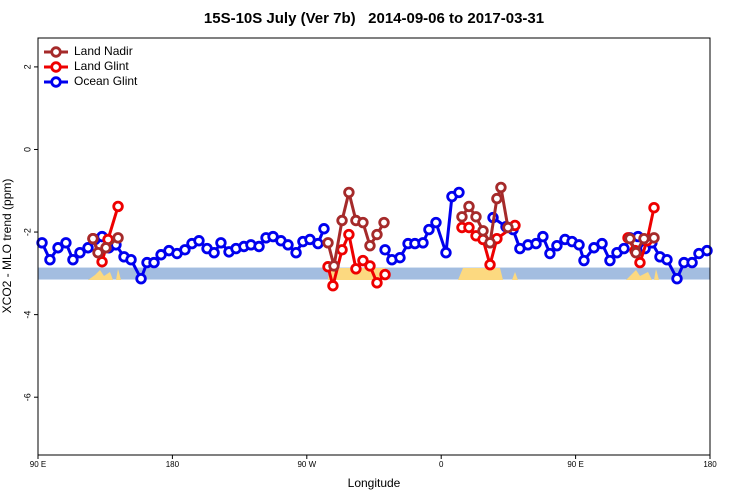  Describe the element at coordinates (27, 149) in the screenshot. I see `y-tick-label: 0` at that location.